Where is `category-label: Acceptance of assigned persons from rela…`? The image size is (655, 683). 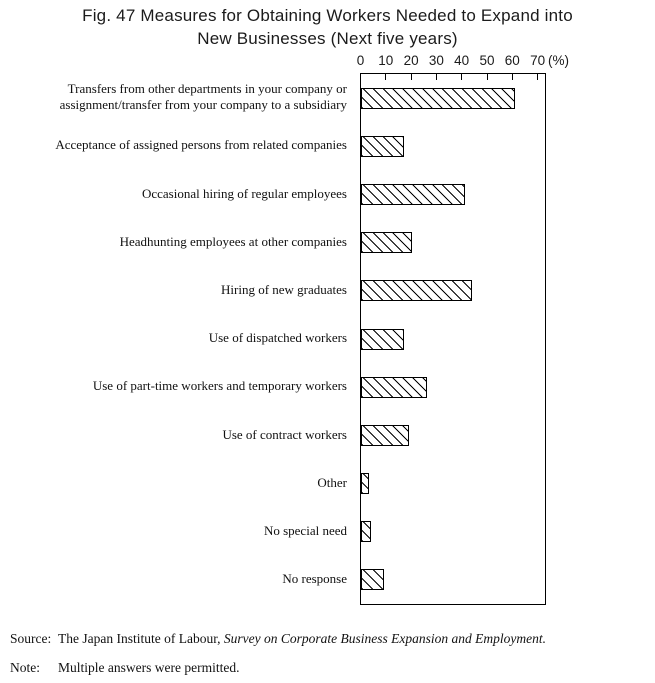 category-label: Acceptance of assigned persons from rela… is located at coordinates (201, 145).